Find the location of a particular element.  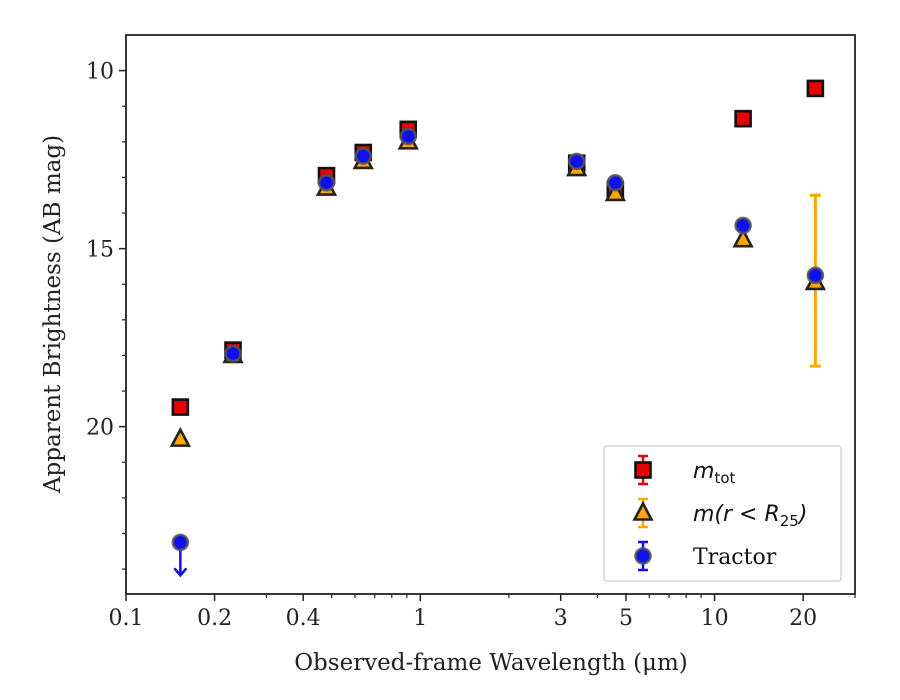

legend-label: Tractor is located at coordinates (735, 557).